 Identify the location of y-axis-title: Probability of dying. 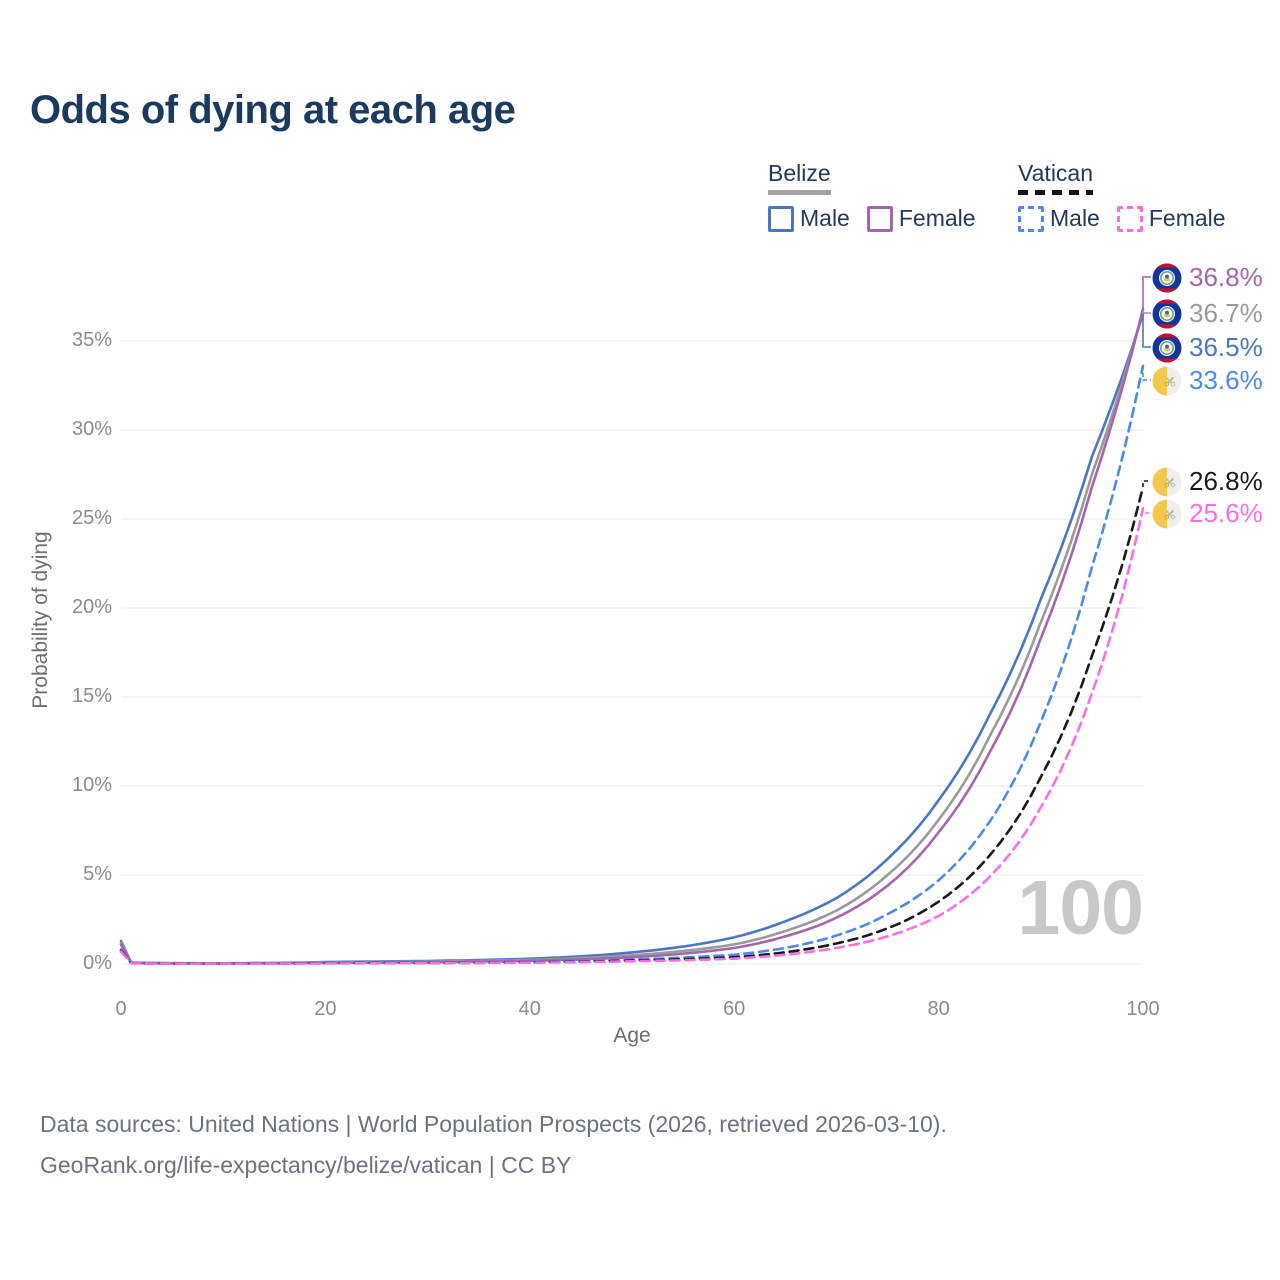
(40, 620).